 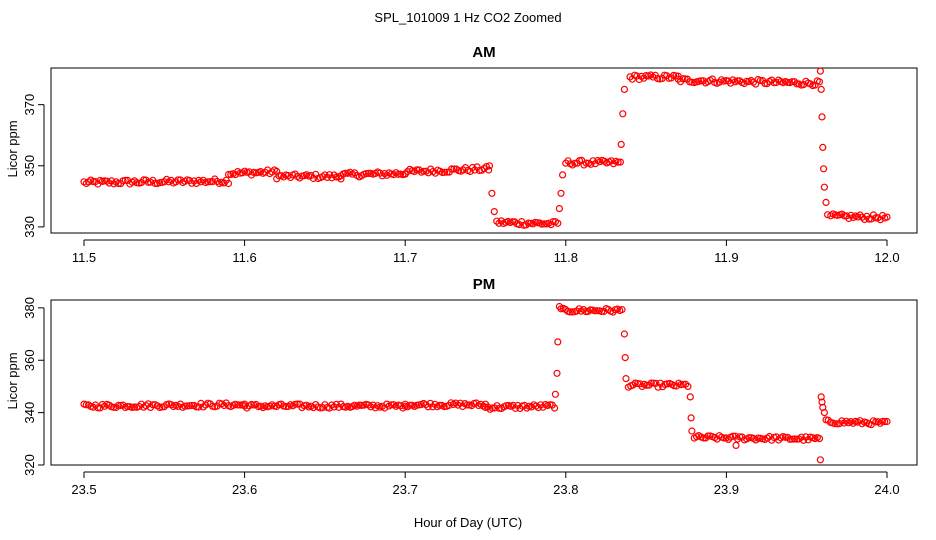 What do you see at coordinates (886, 489) in the screenshot?
I see `pm-x-tick-label: 24.0` at bounding box center [886, 489].